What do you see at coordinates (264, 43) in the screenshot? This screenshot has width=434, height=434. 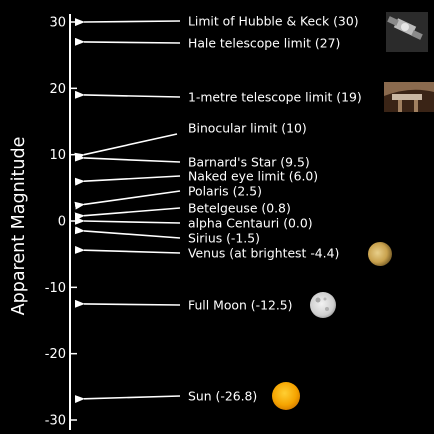 I see `object-label: Hale telescope limit (27)` at bounding box center [264, 43].